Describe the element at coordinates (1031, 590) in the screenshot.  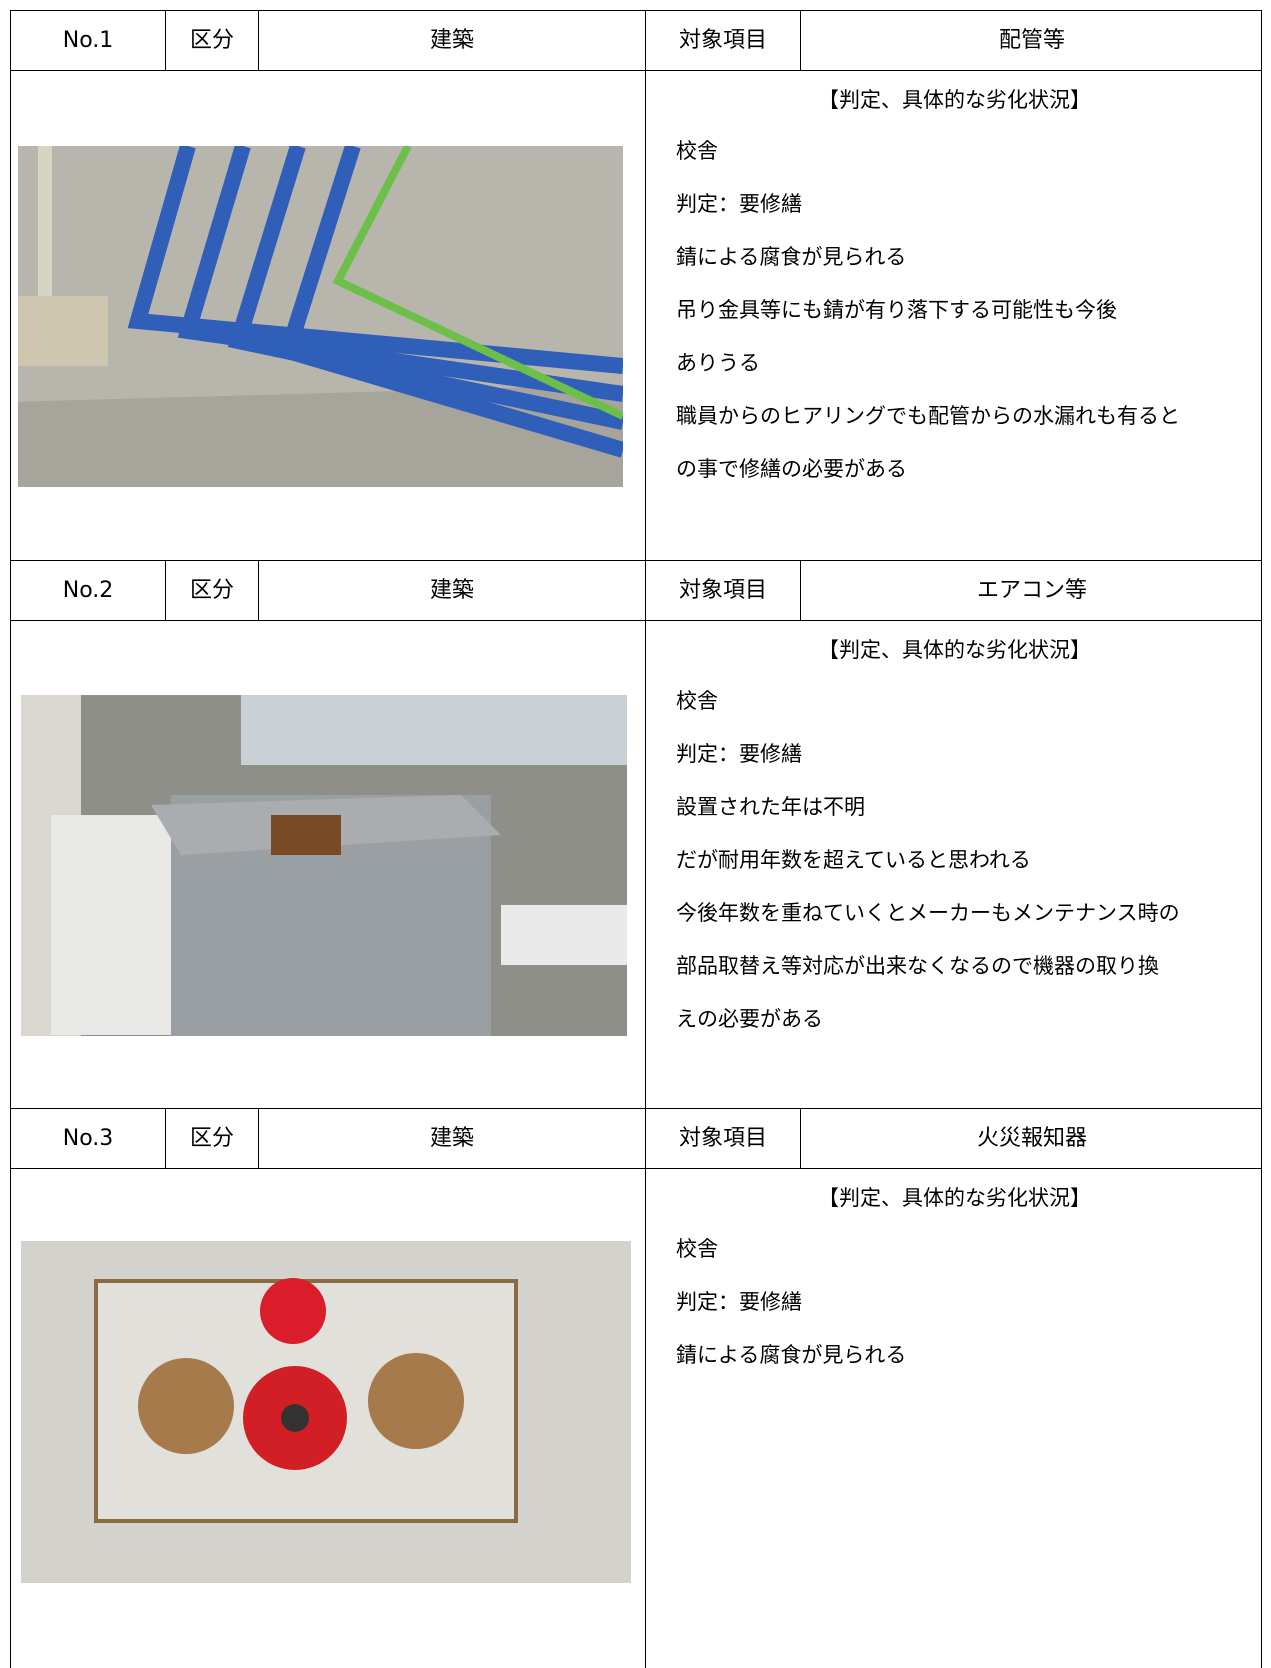
I see `header-cell: エアコン等` at that location.